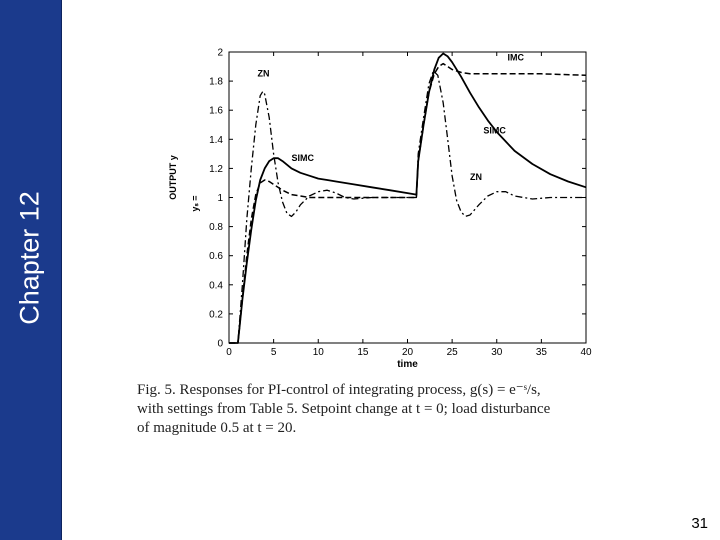 The image size is (720, 540). What do you see at coordinates (497, 352) in the screenshot?
I see `x-tick-label-6: 30` at bounding box center [497, 352].